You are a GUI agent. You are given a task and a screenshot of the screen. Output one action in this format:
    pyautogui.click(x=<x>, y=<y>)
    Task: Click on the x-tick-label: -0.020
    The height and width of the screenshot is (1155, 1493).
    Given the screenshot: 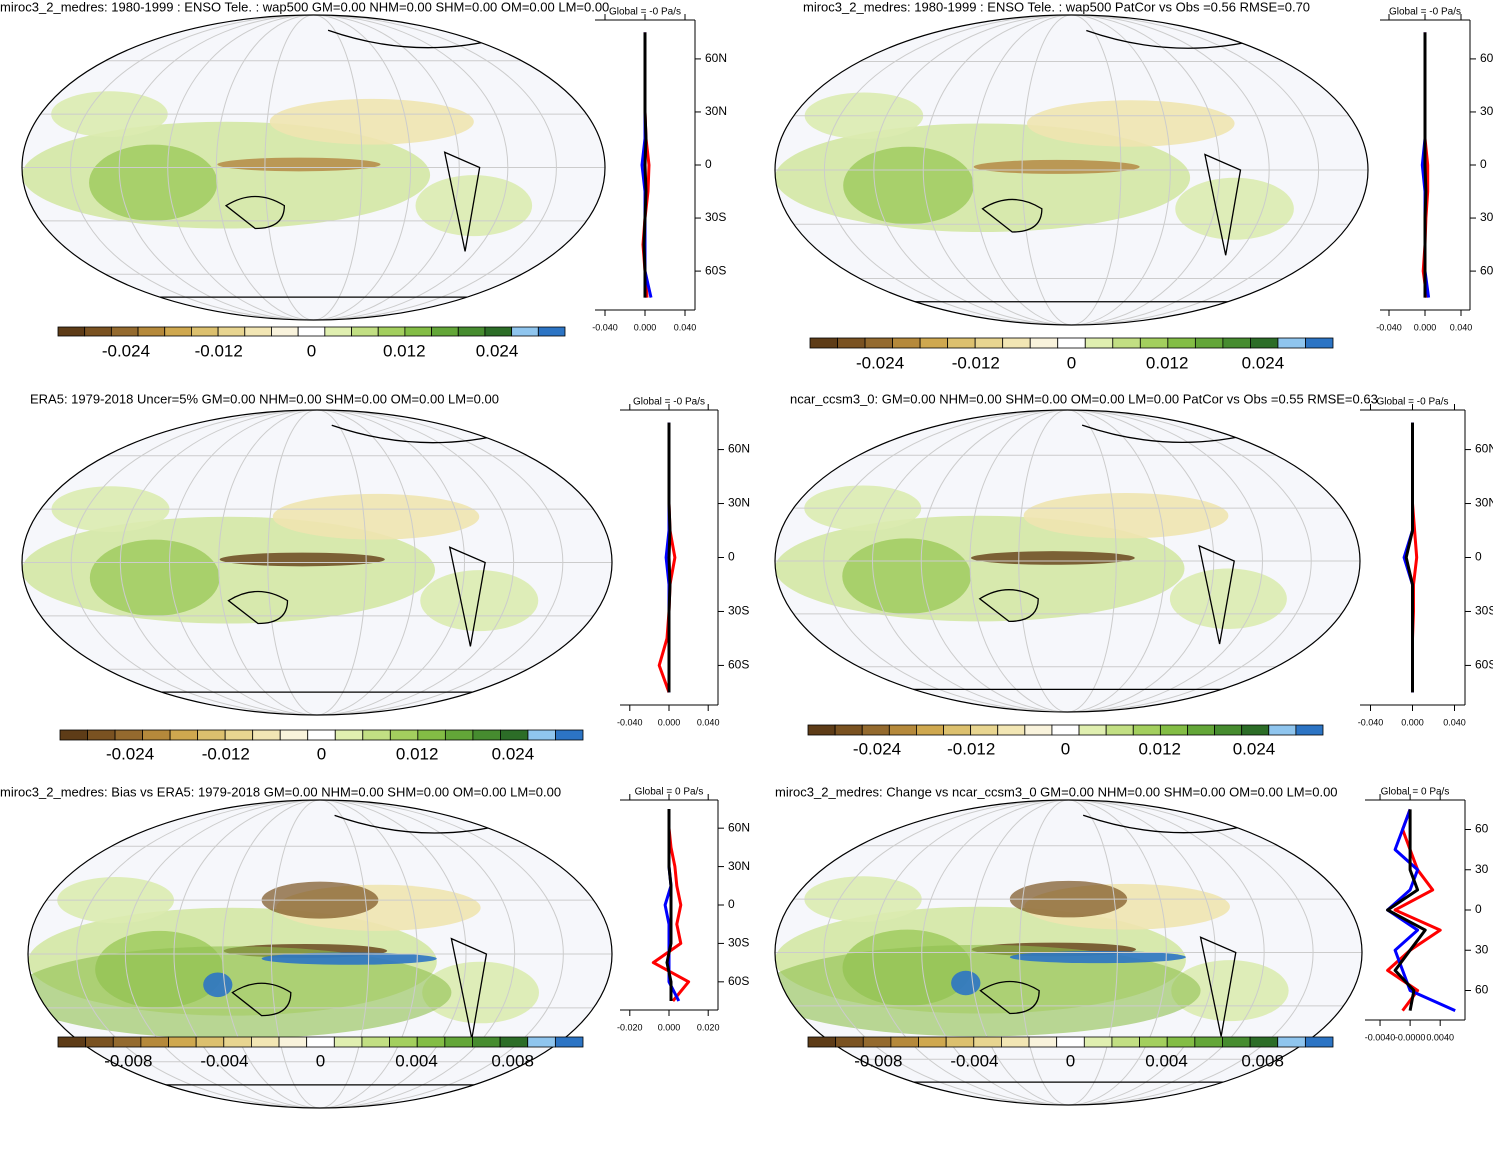 What is the action you would take?
    pyautogui.click(x=630, y=1027)
    